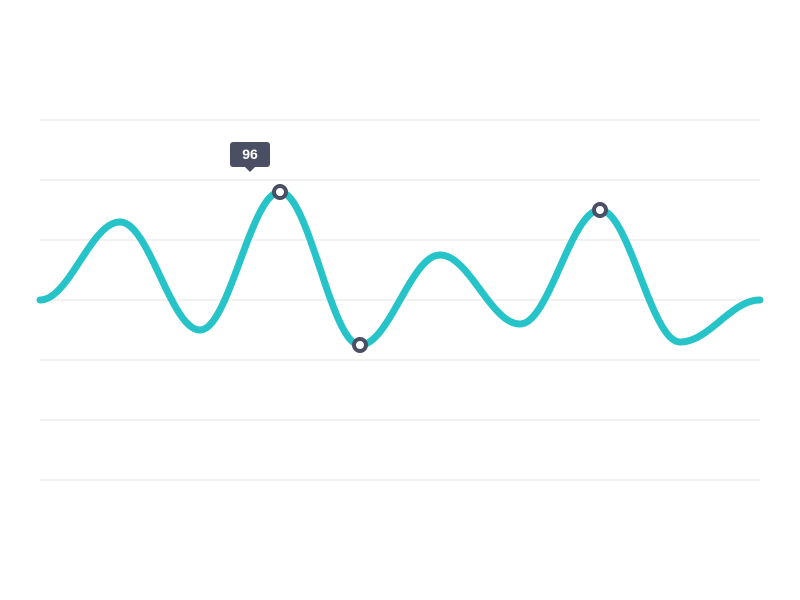 Image resolution: width=800 pixels, height=600 pixels. Describe the element at coordinates (440, 268) in the screenshot. I see `data-markers` at that location.